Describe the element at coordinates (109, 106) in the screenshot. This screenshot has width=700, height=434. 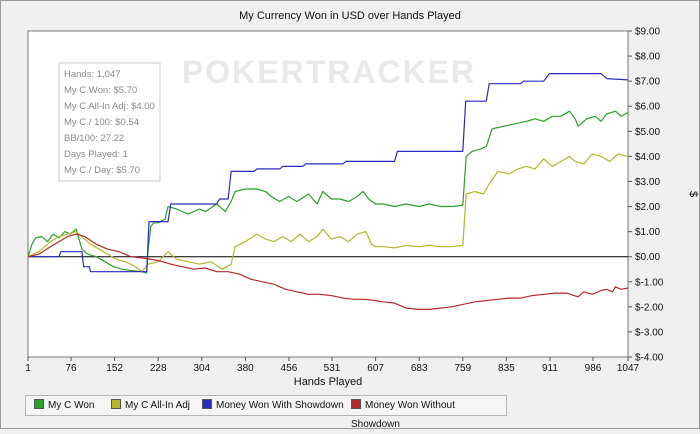
I see `stats-line: My C All-In Adj: $4.00` at that location.